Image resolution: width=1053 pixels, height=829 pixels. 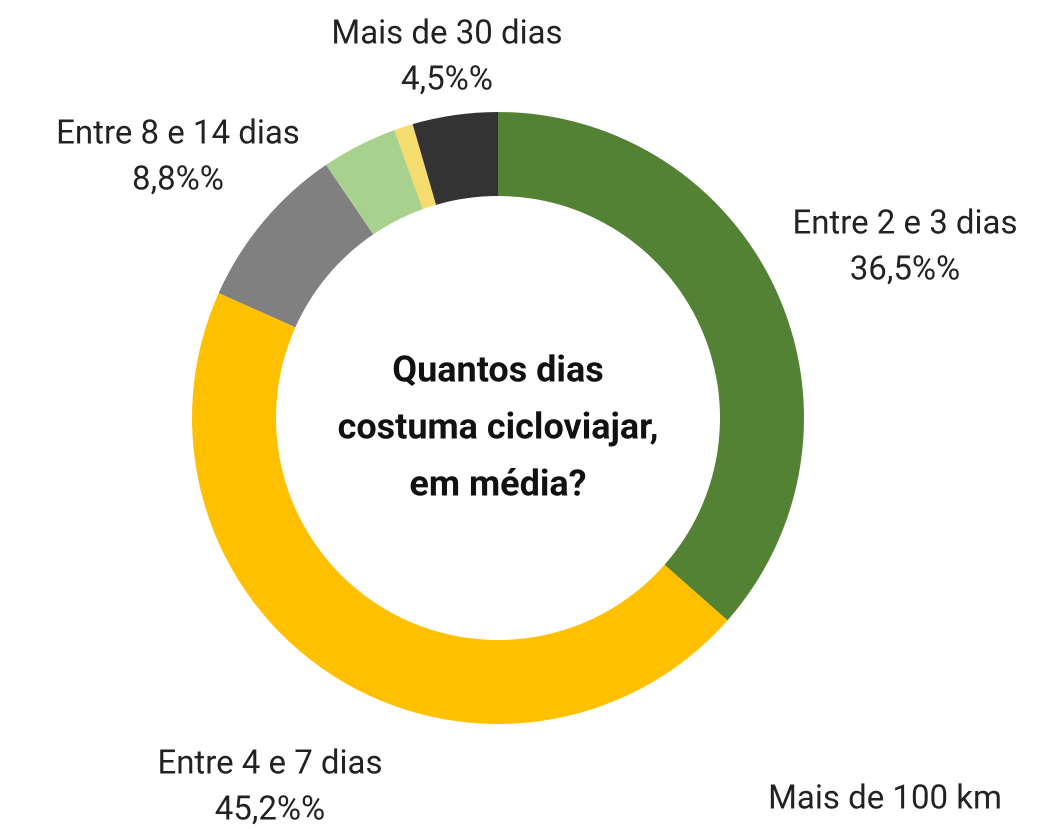 I want to click on value-label: 8,8%%, so click(x=178, y=179).